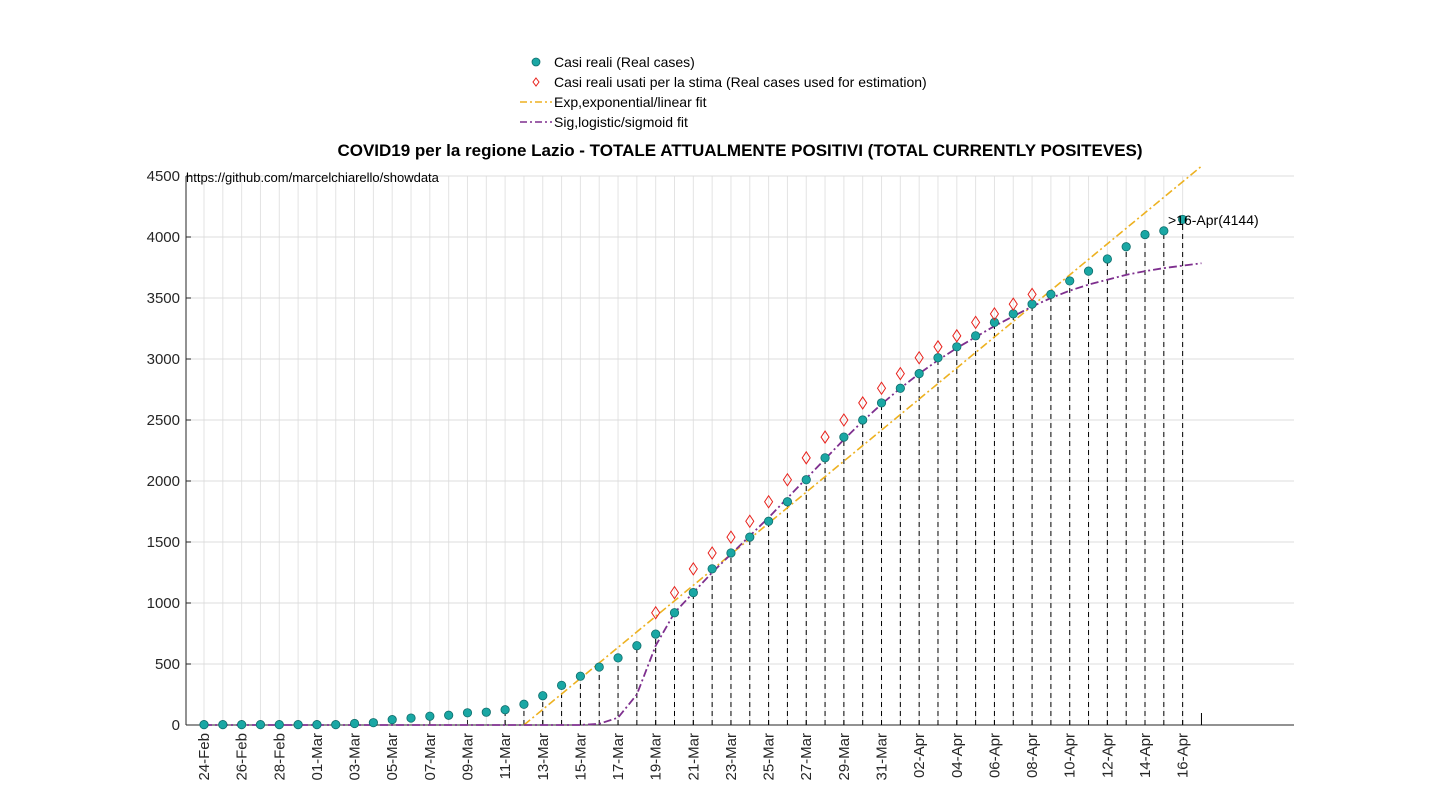 This screenshot has width=1430, height=800. Describe the element at coordinates (163, 237) in the screenshot. I see `y-tick-label: 4000` at that location.